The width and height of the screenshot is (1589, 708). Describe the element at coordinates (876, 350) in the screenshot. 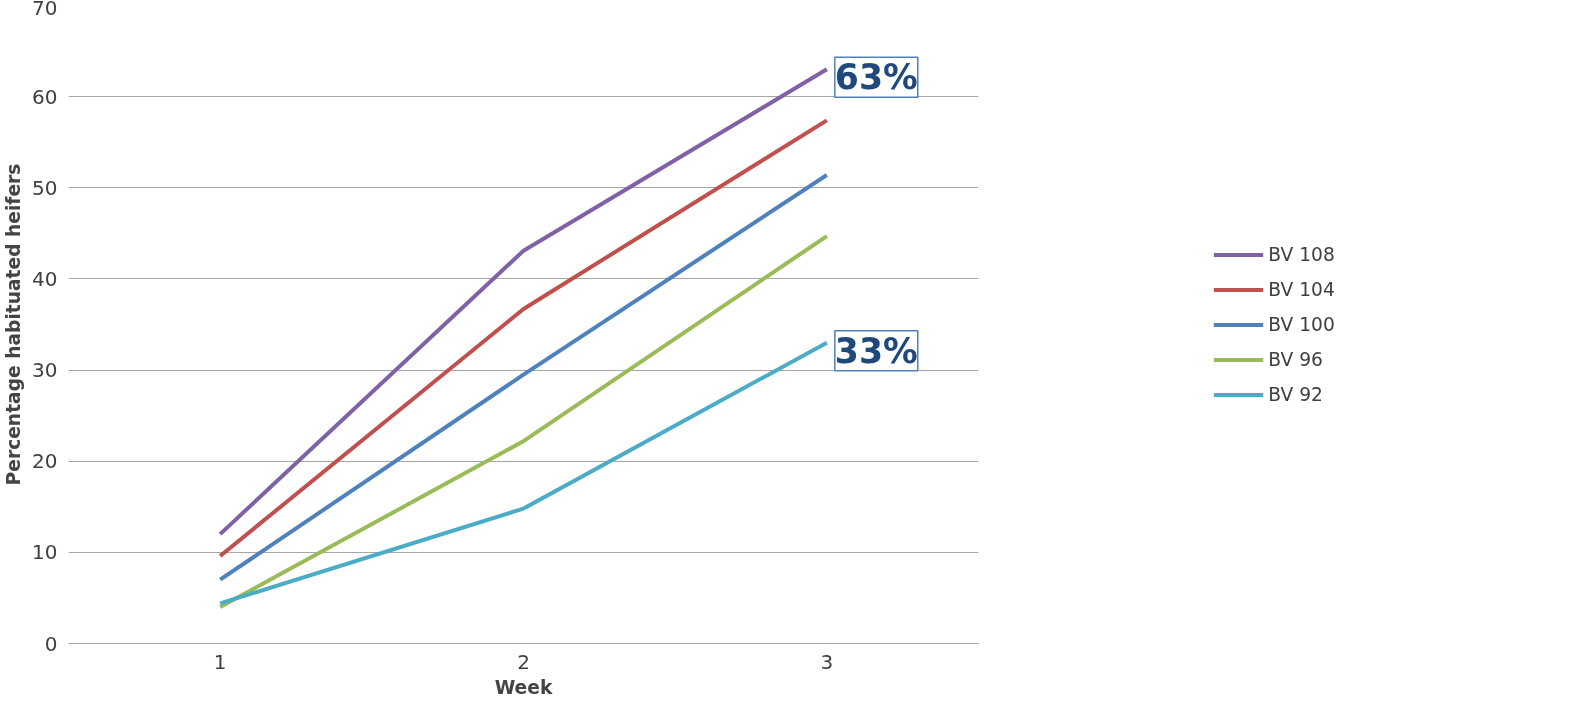

I see `annotation: 33%` at that location.